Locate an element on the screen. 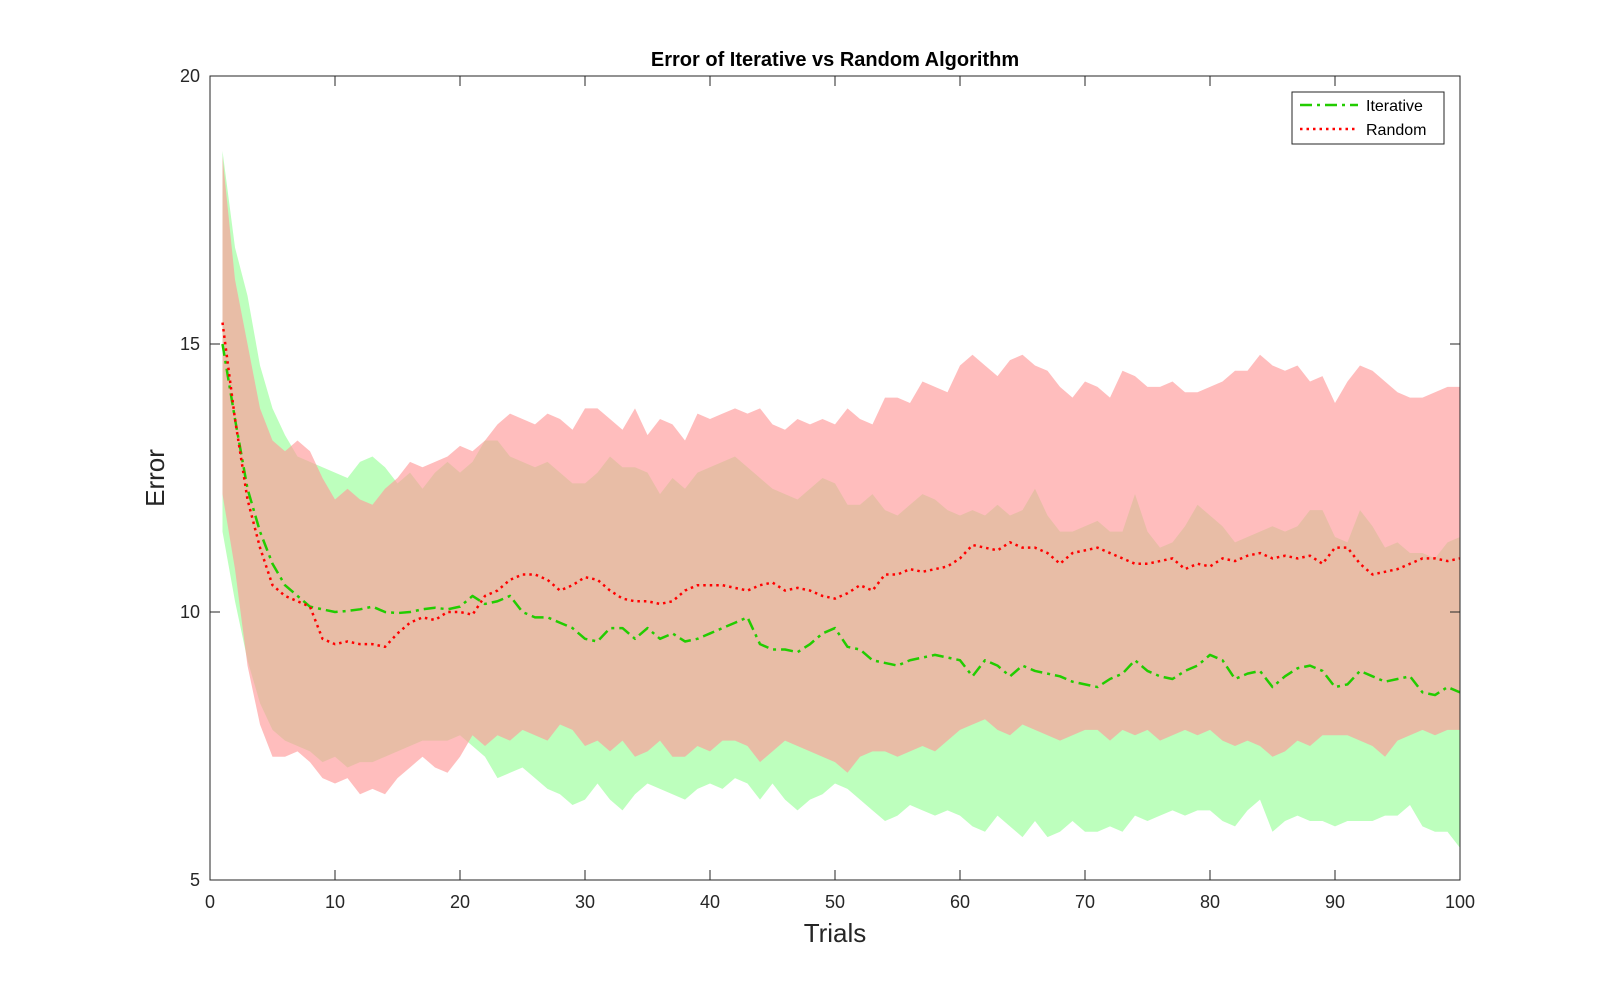  x-axis-label: Trials is located at coordinates (835, 933).